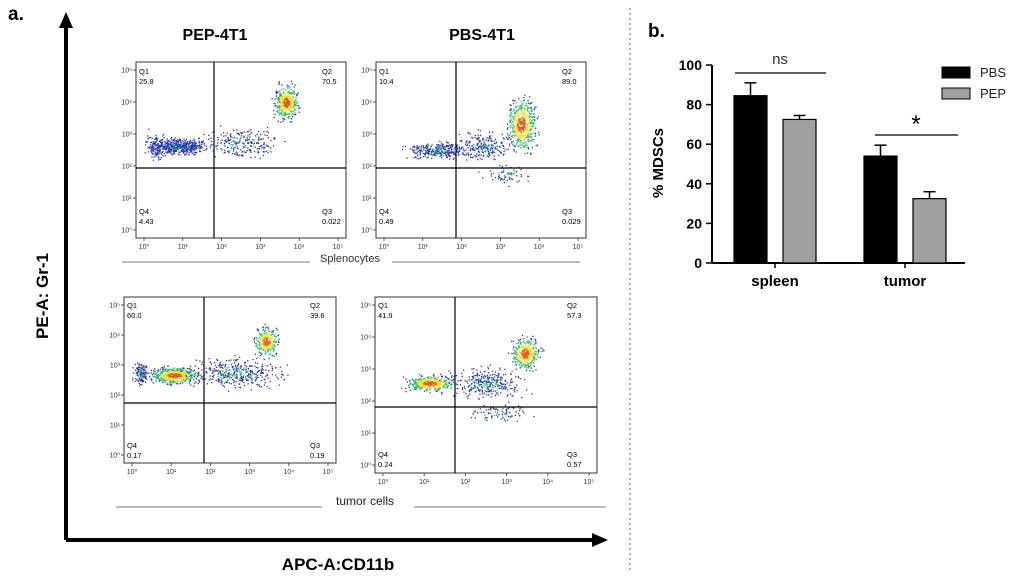  What do you see at coordinates (694, 144) in the screenshot?
I see `y-tick-label: 60` at bounding box center [694, 144].